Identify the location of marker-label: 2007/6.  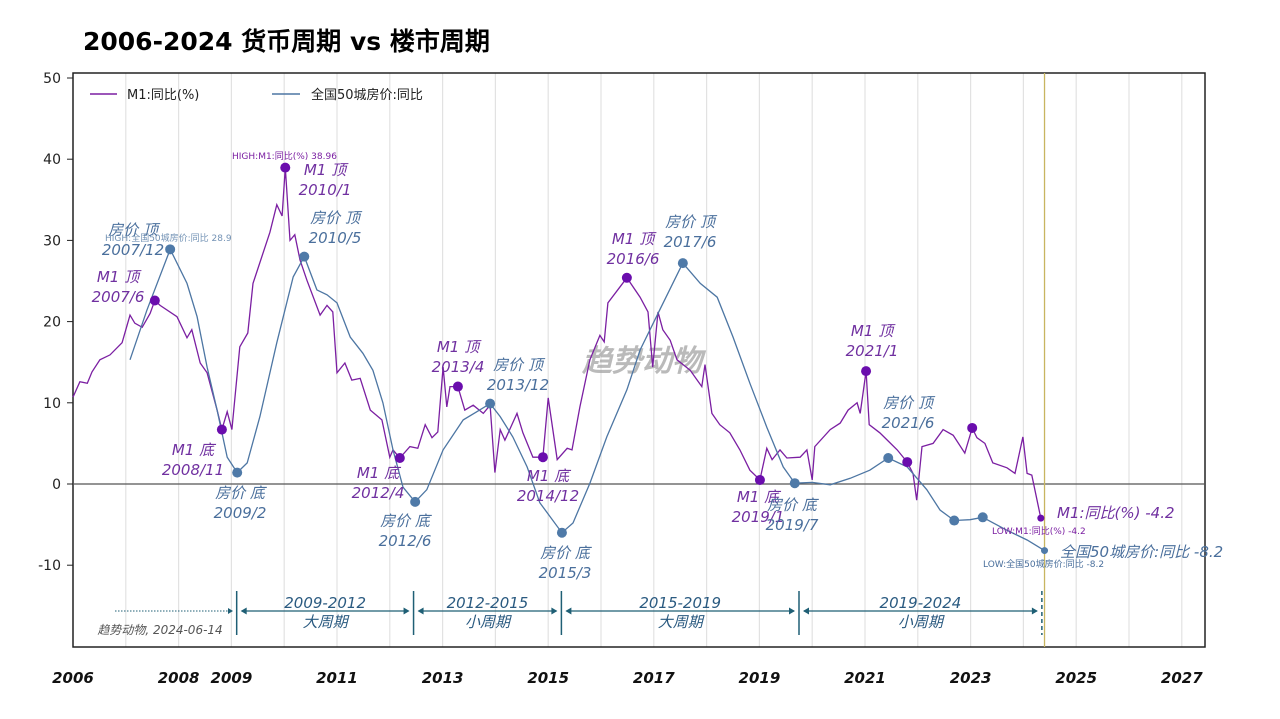
(118, 297).